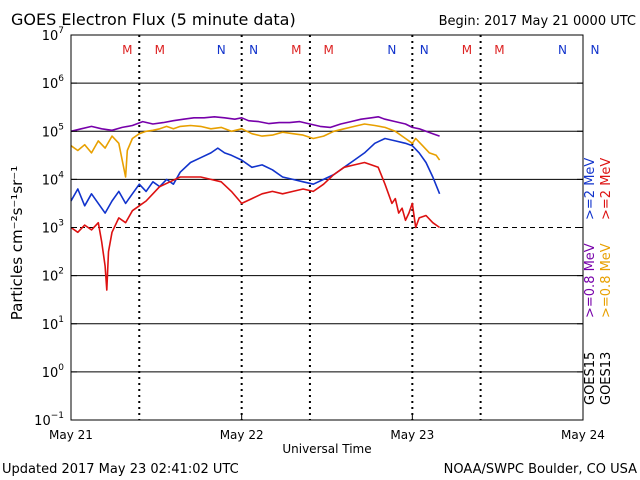 This screenshot has height=480, width=640. What do you see at coordinates (583, 435) in the screenshot?
I see `x-tick-label: May 24` at bounding box center [583, 435].